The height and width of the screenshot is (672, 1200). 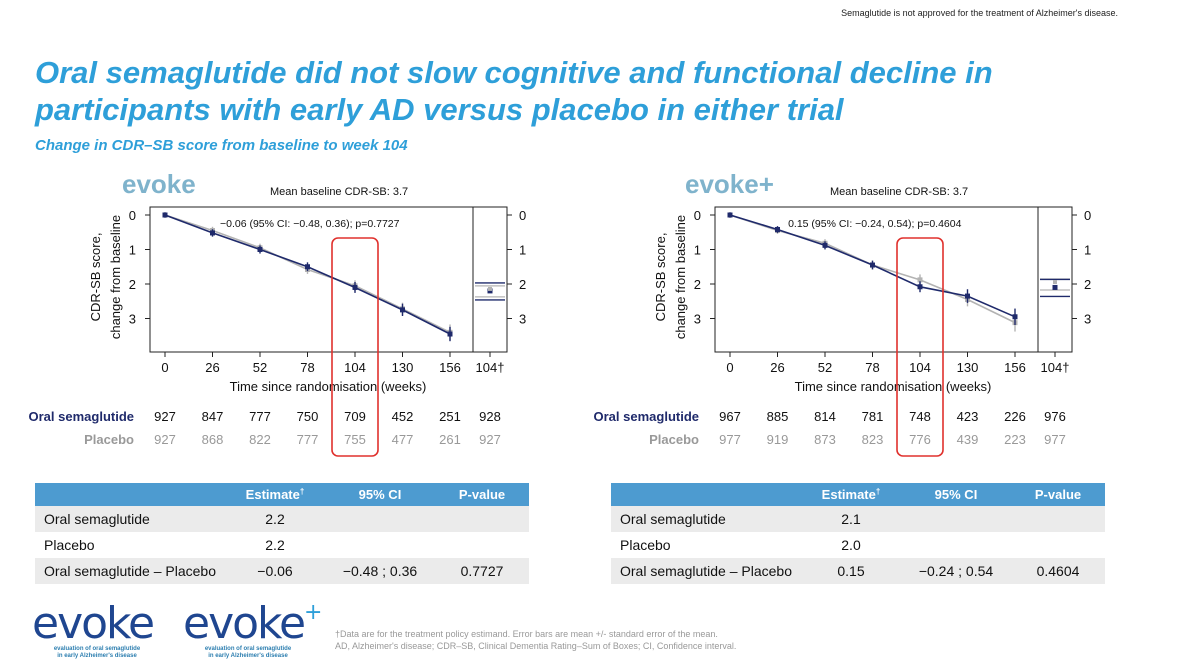 I want to click on table-header-ci: 95% CI, so click(x=956, y=494).